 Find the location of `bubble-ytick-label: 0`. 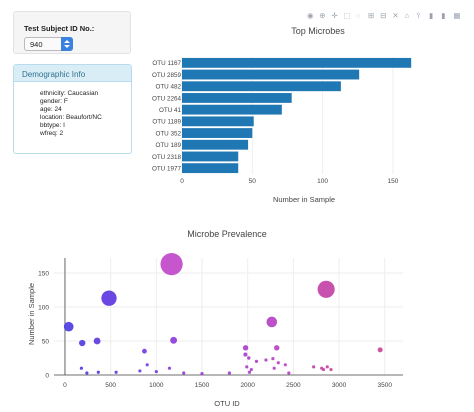

bubble-ytick-label: 0 is located at coordinates (47, 375).